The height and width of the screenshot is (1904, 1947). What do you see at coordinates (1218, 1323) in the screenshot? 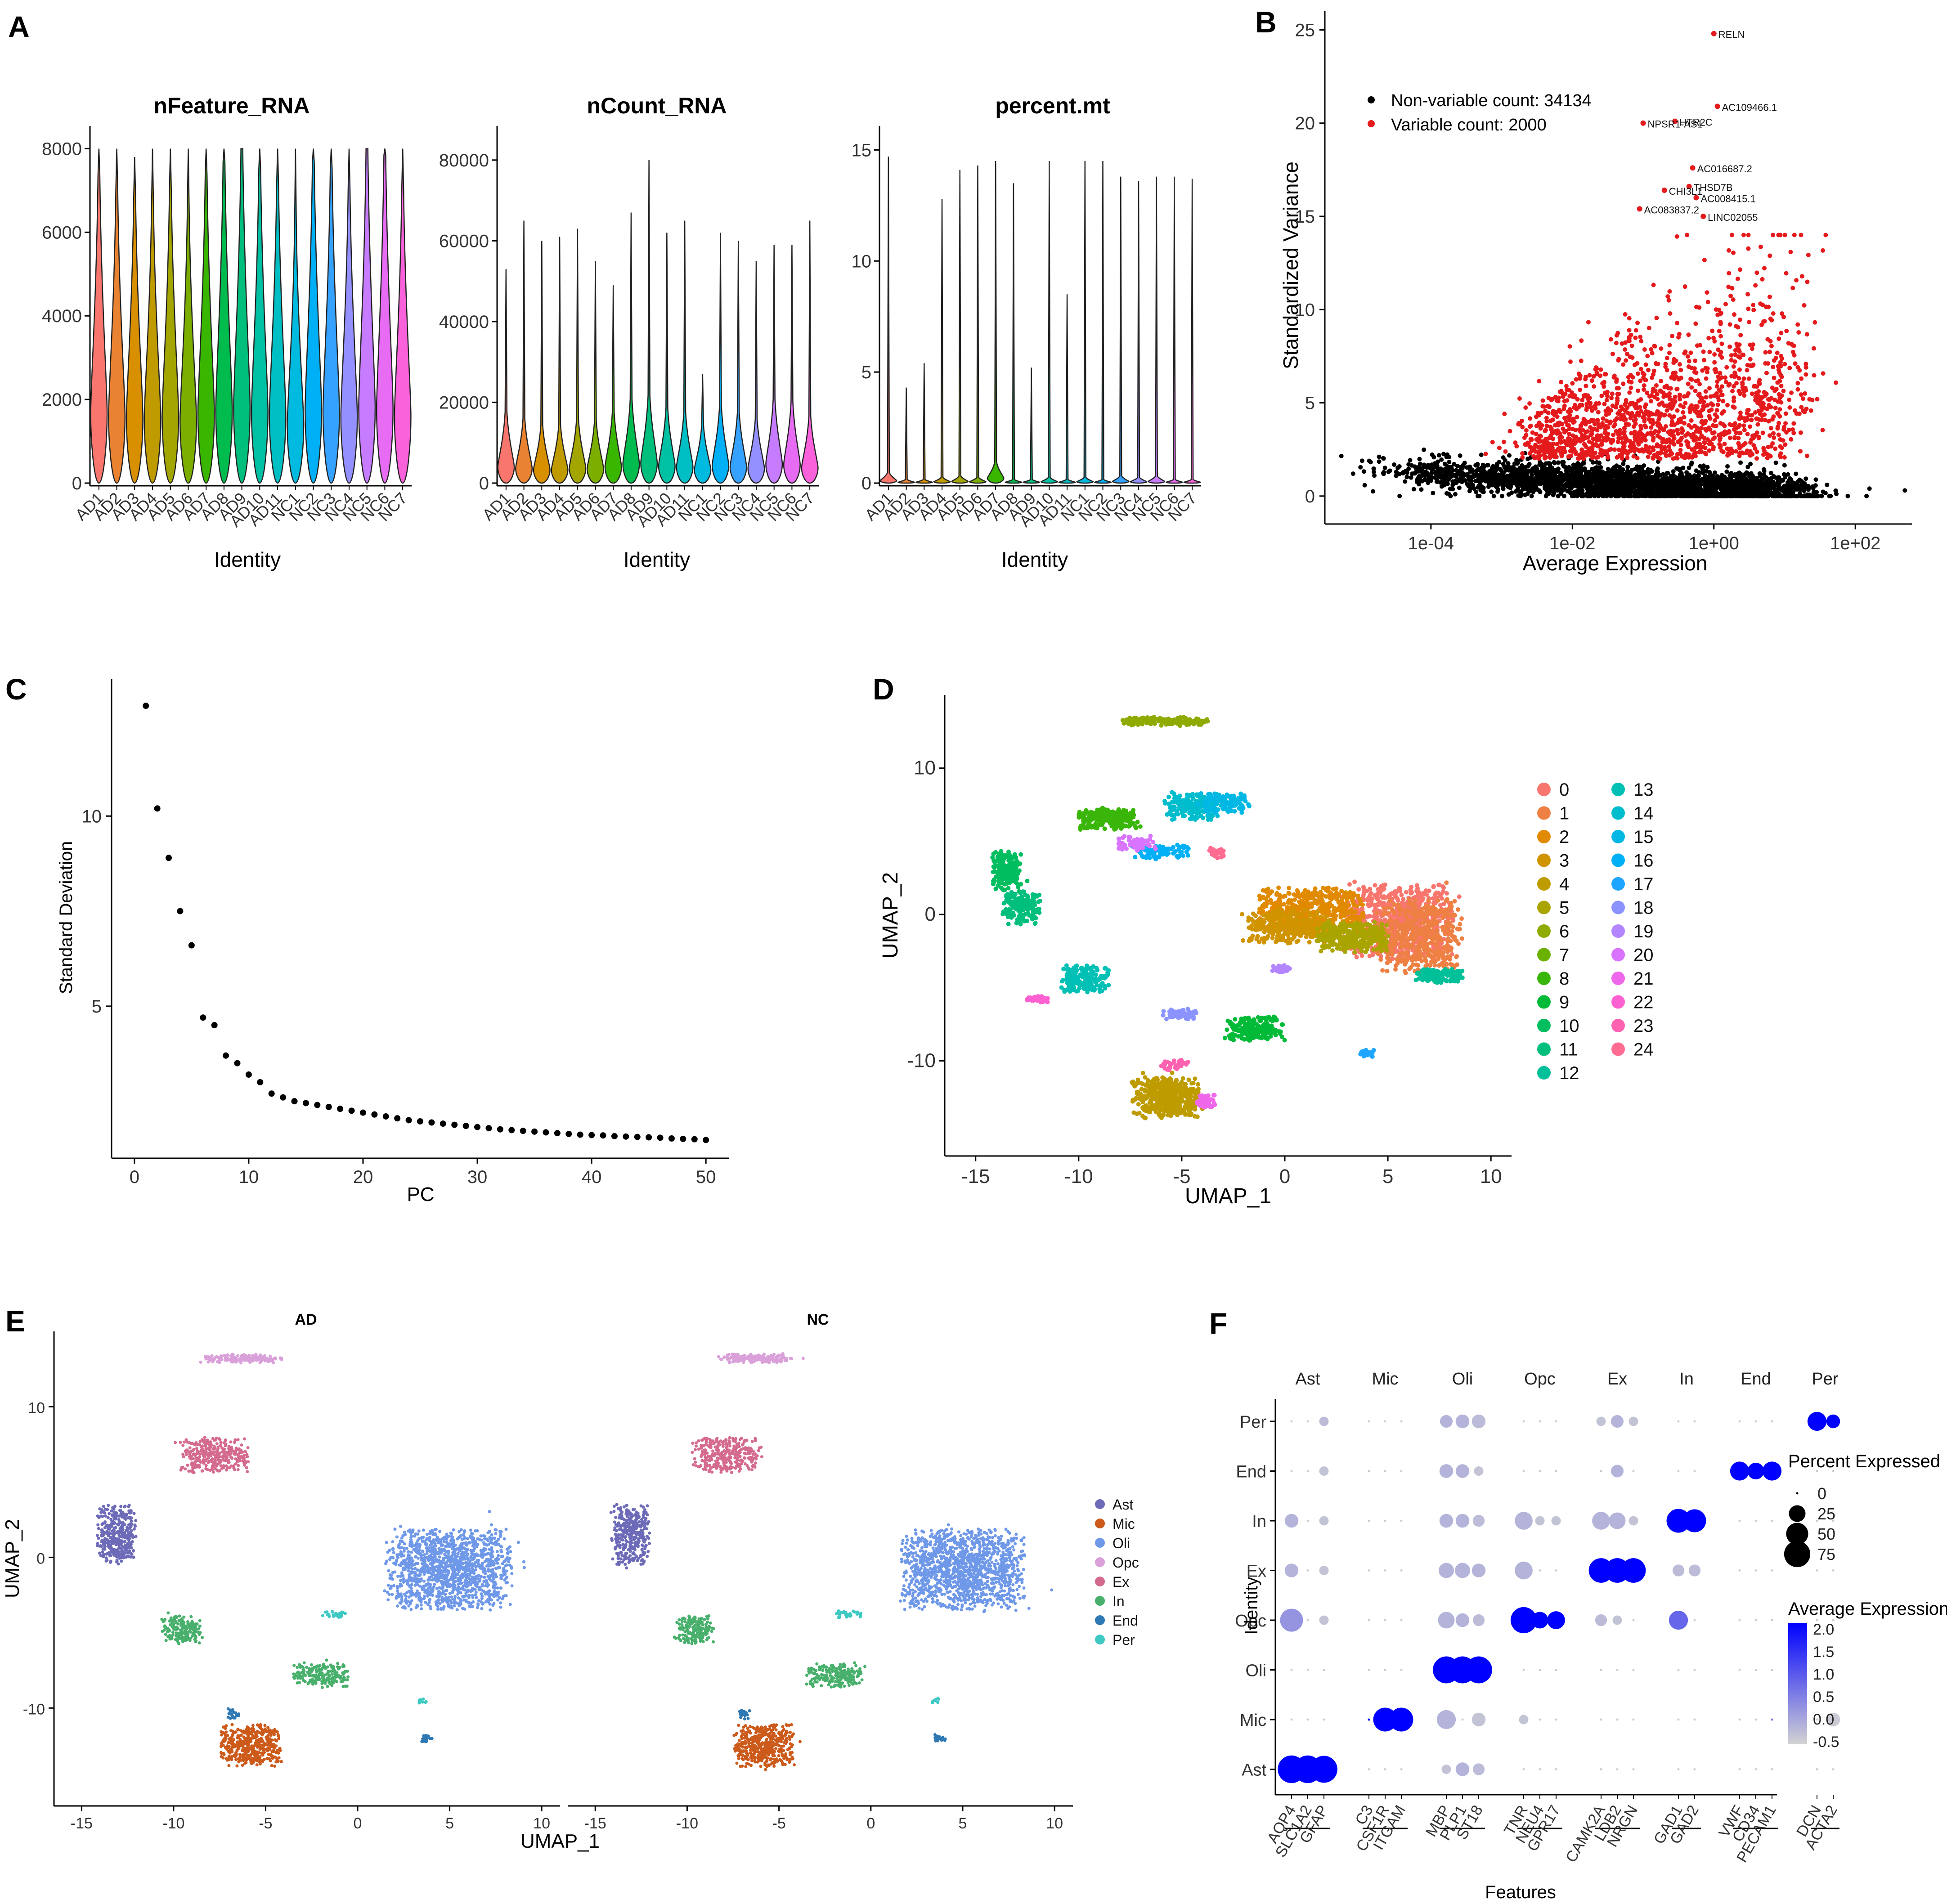
I see `panel-label-f: F` at bounding box center [1218, 1323].